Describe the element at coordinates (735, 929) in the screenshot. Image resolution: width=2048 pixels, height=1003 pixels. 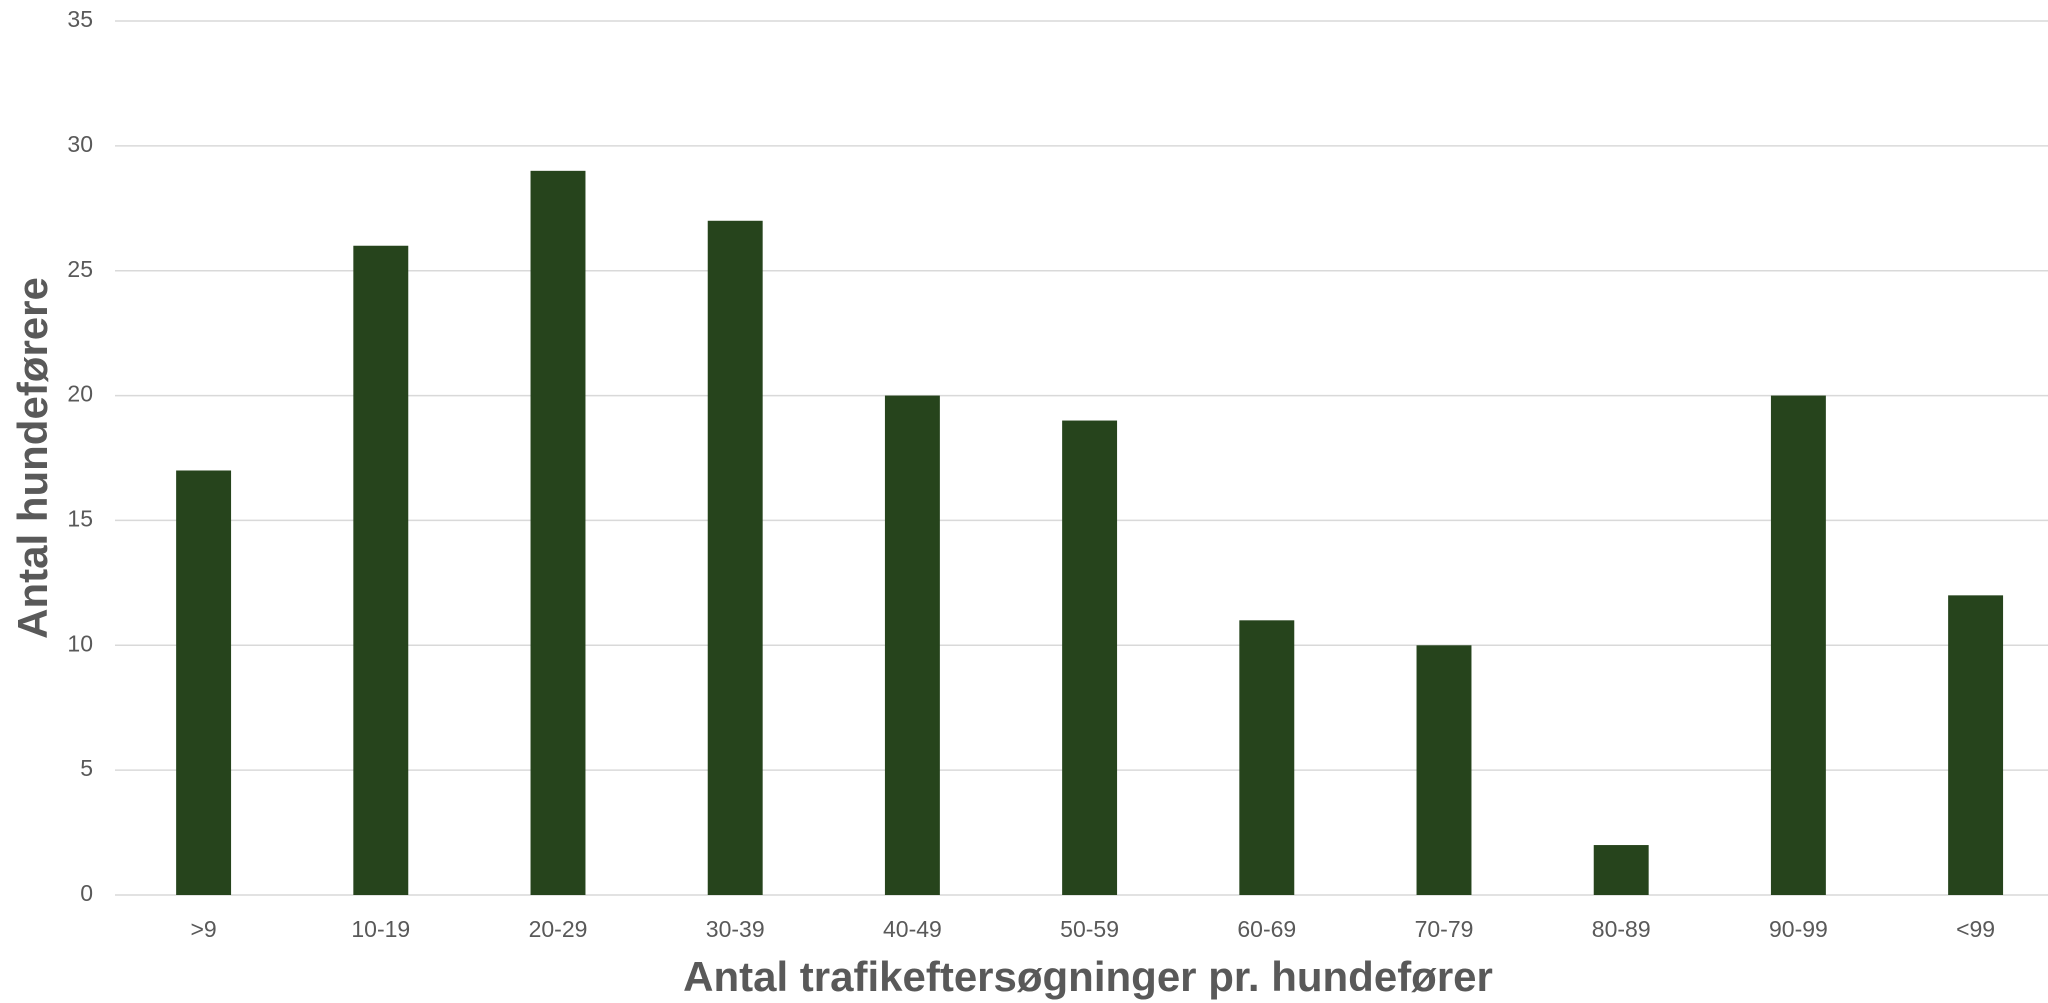
I see `x-tick-label: 30-39` at that location.